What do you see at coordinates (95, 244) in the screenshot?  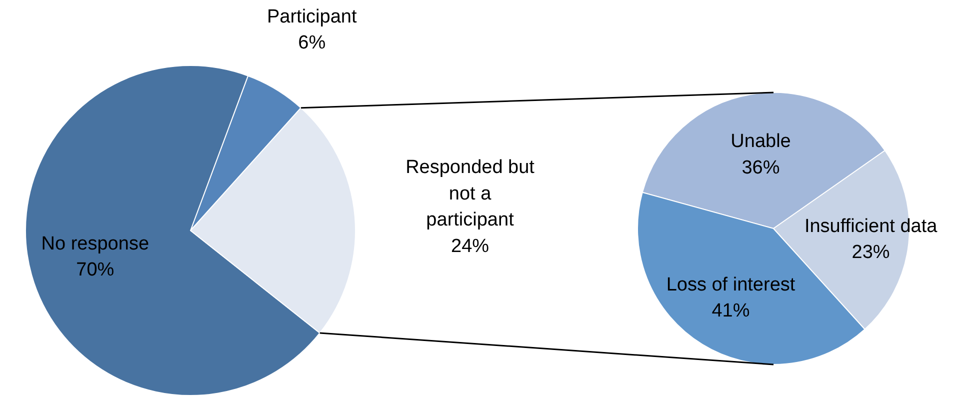 I see `slice-label: No response` at bounding box center [95, 244].